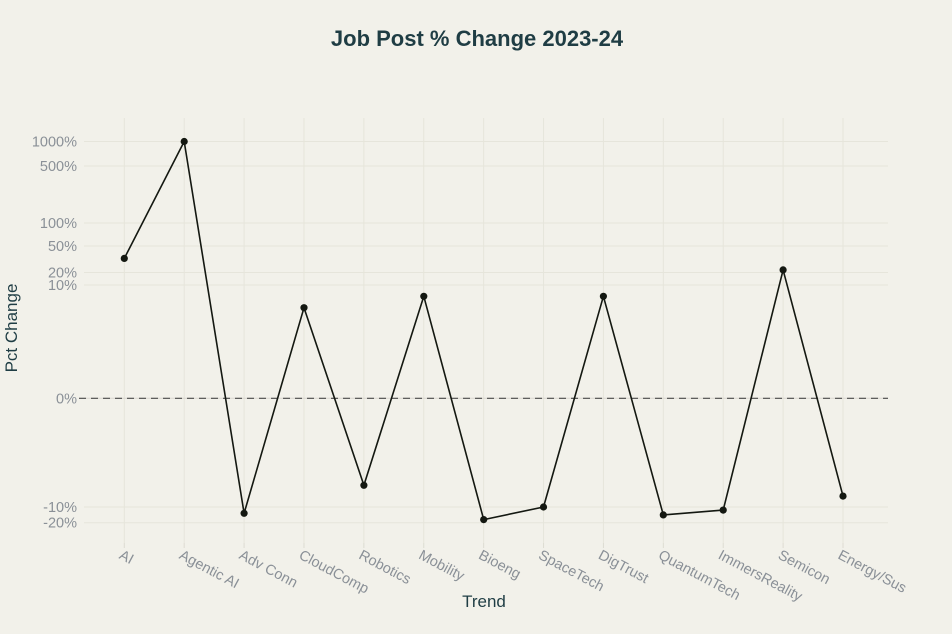 This screenshot has width=952, height=634. What do you see at coordinates (58, 167) in the screenshot?
I see `y-tick-label: 500%` at bounding box center [58, 167].